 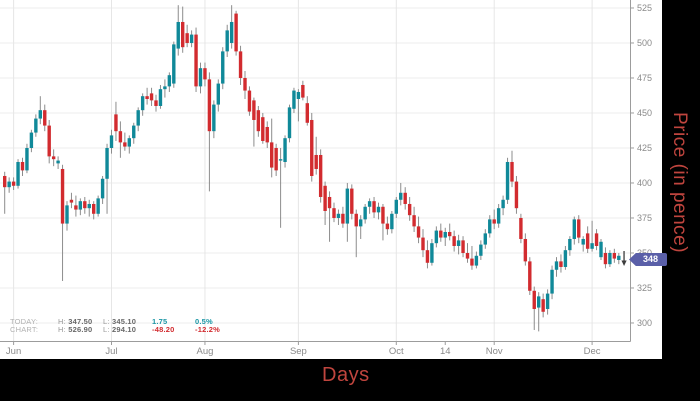 I want to click on legend-chart-high-prefix: H:, so click(x=62, y=329).